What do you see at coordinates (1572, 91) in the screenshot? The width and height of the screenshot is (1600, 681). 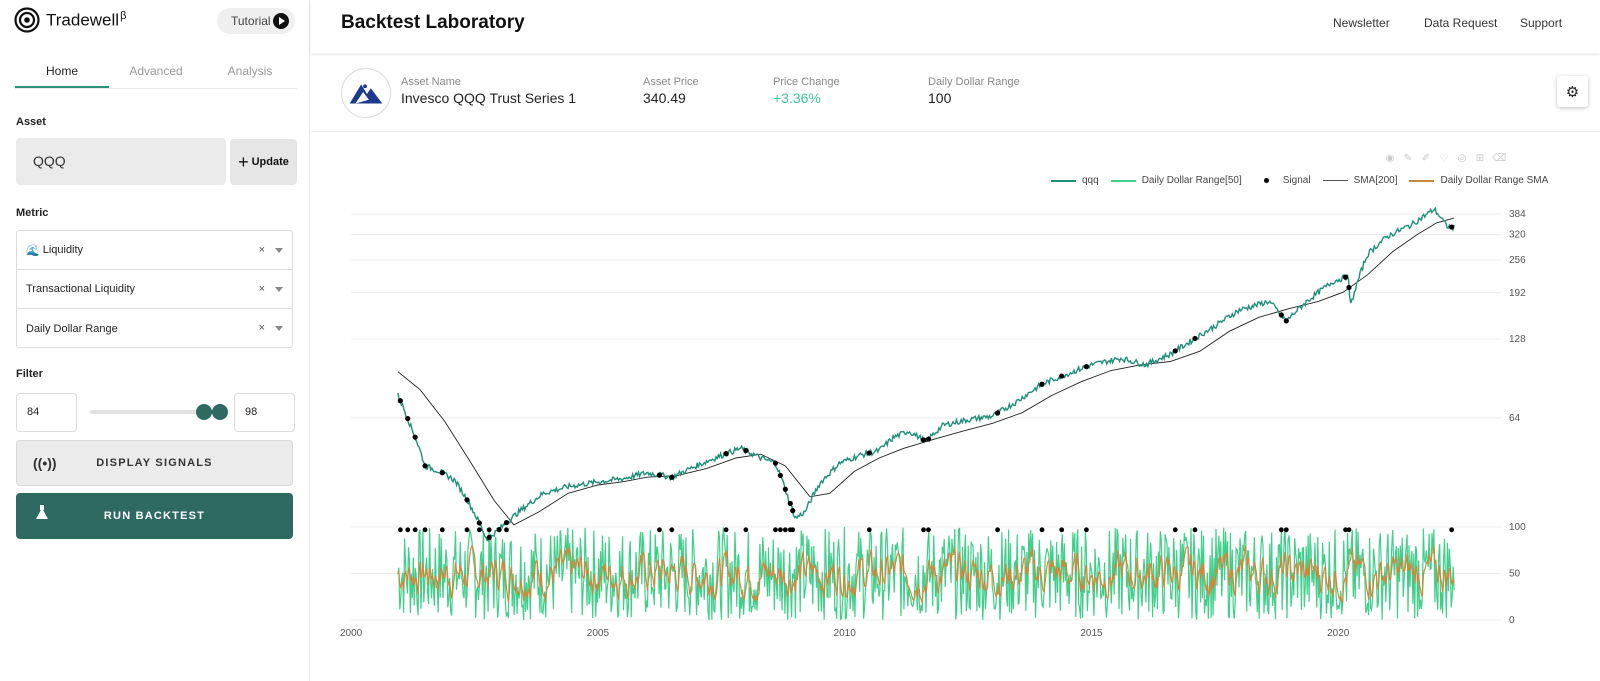 I see `settings-button: ⚙` at bounding box center [1572, 91].